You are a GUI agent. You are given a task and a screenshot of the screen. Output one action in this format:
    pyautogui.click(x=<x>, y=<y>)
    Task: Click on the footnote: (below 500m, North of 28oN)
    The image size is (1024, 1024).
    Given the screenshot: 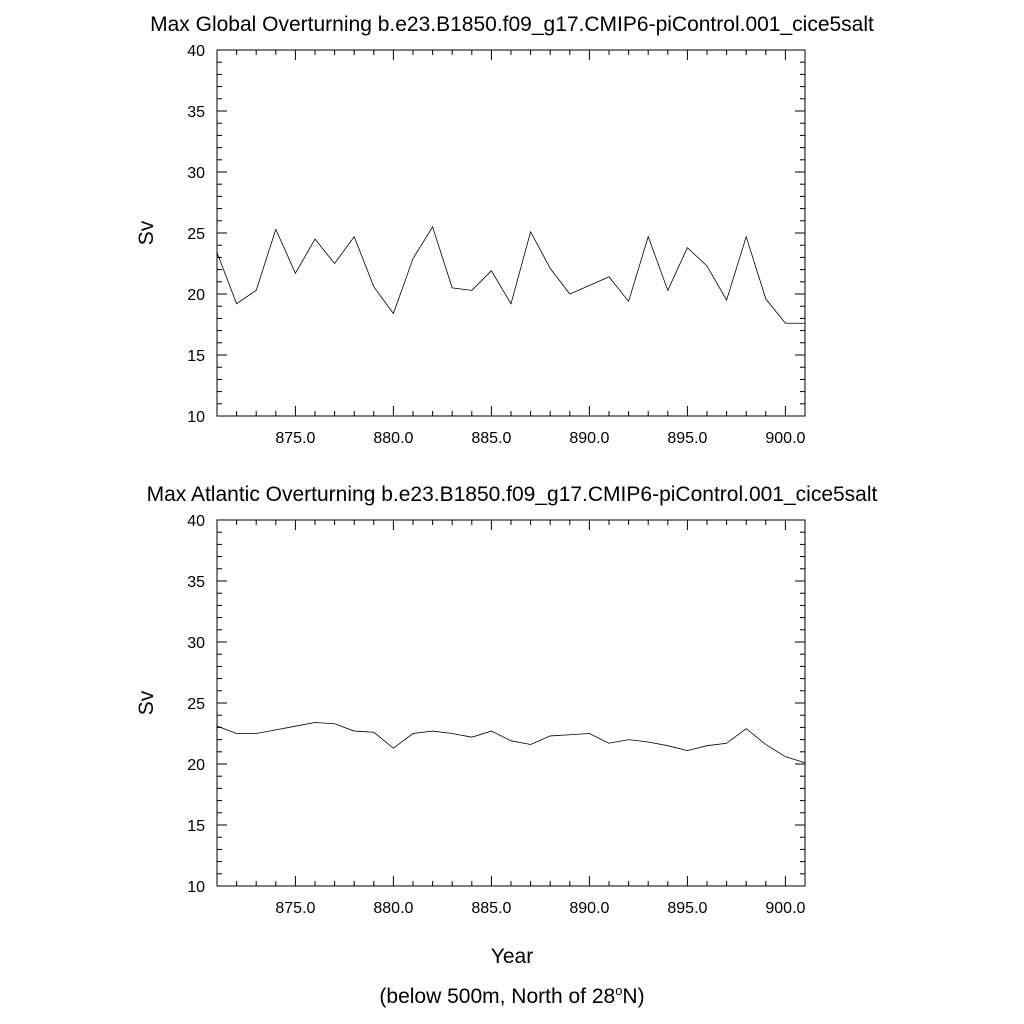 What is the action you would take?
    pyautogui.click(x=511, y=995)
    